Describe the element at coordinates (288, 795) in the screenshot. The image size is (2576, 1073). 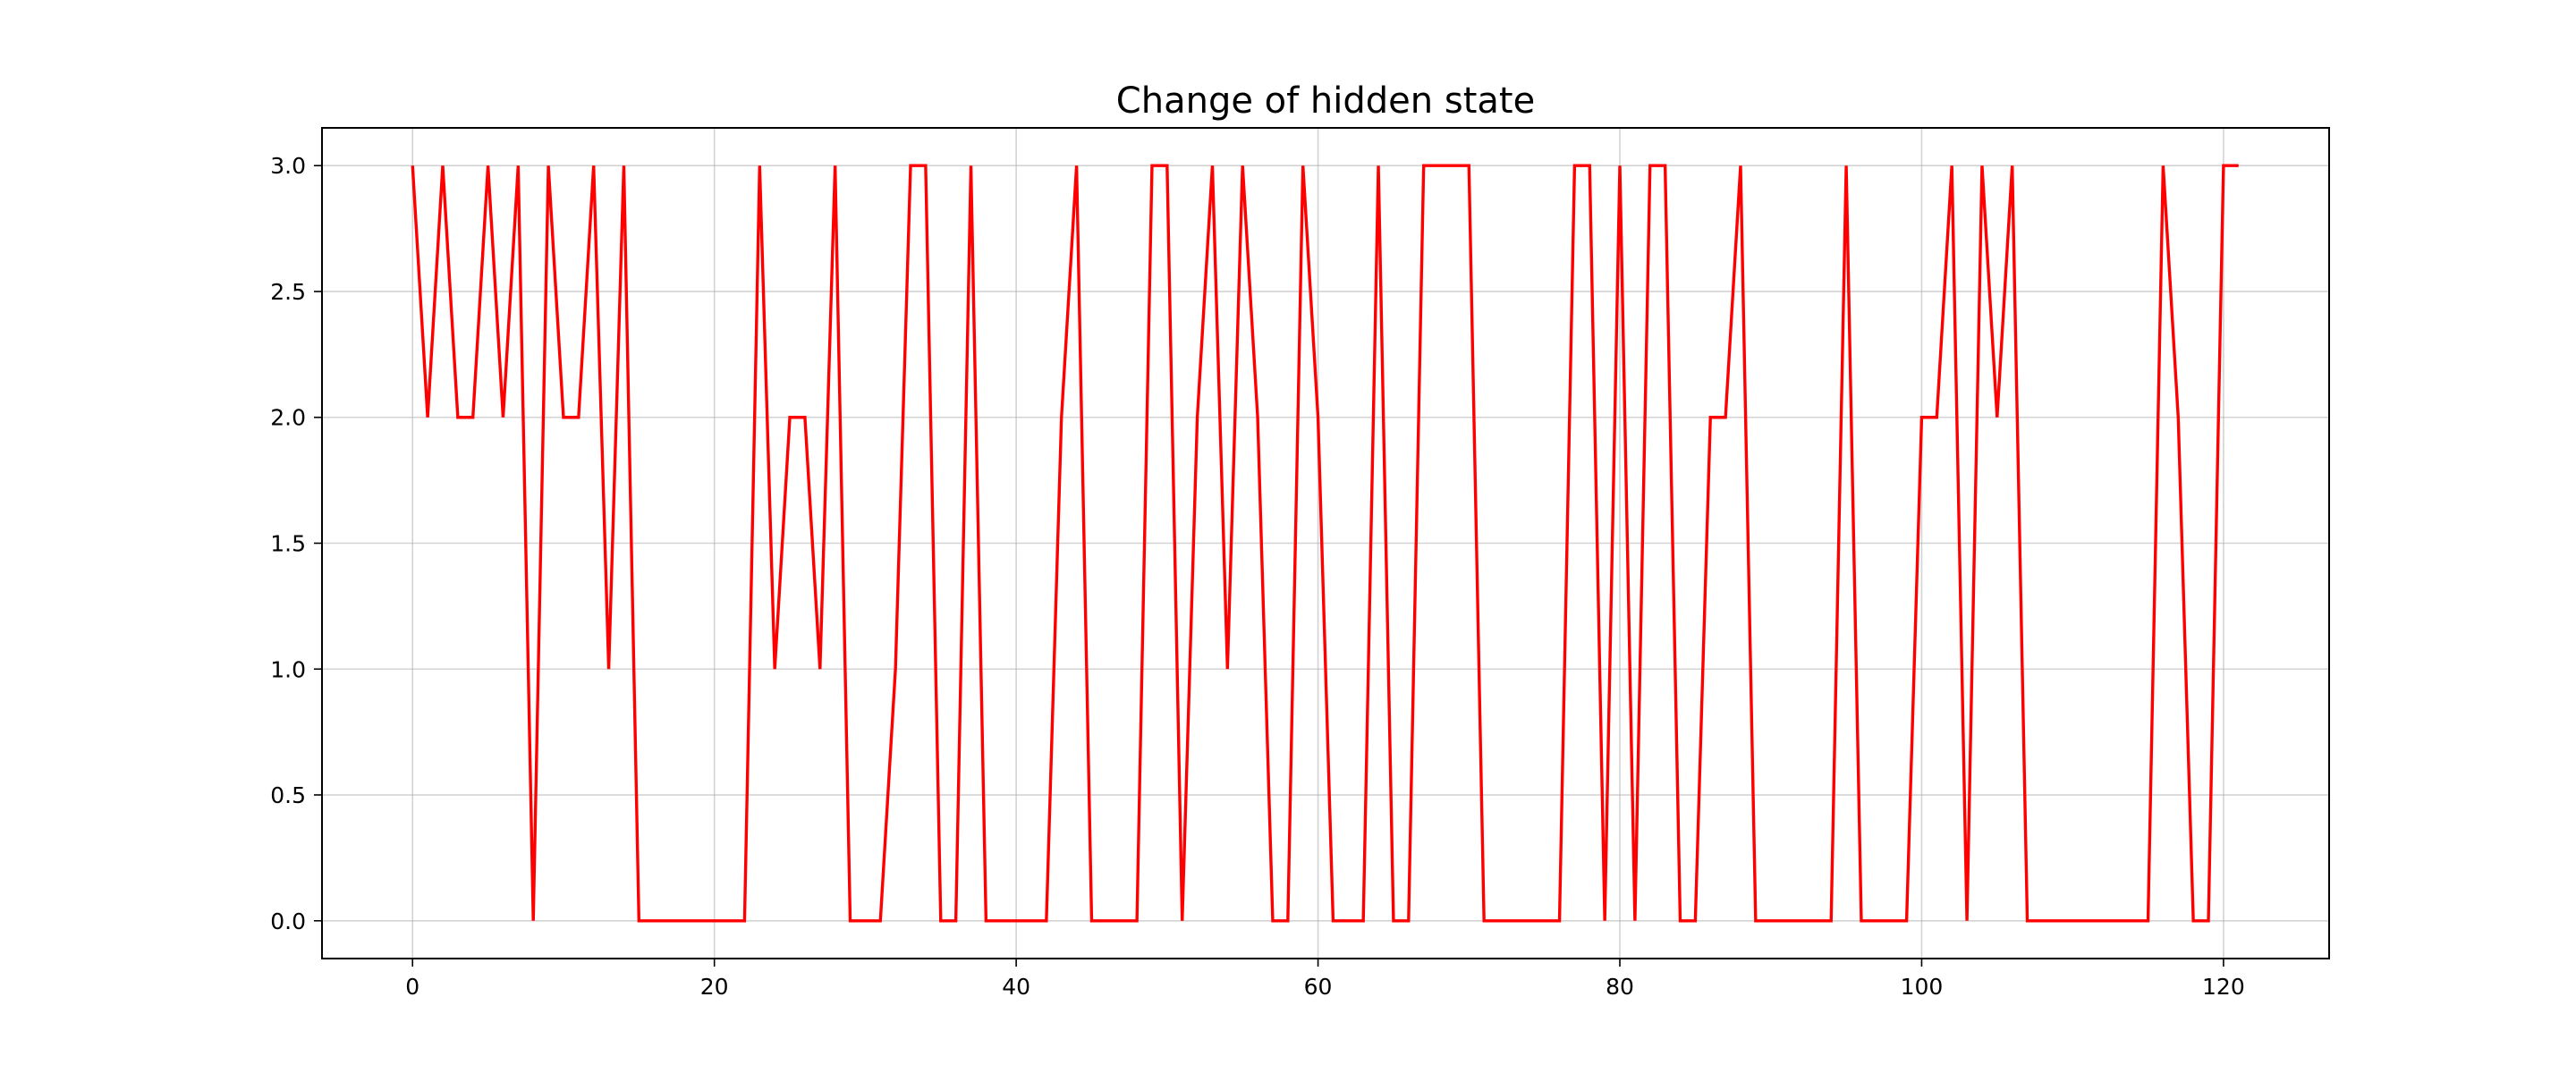
I see `y-tick-label: 0.5` at that location.